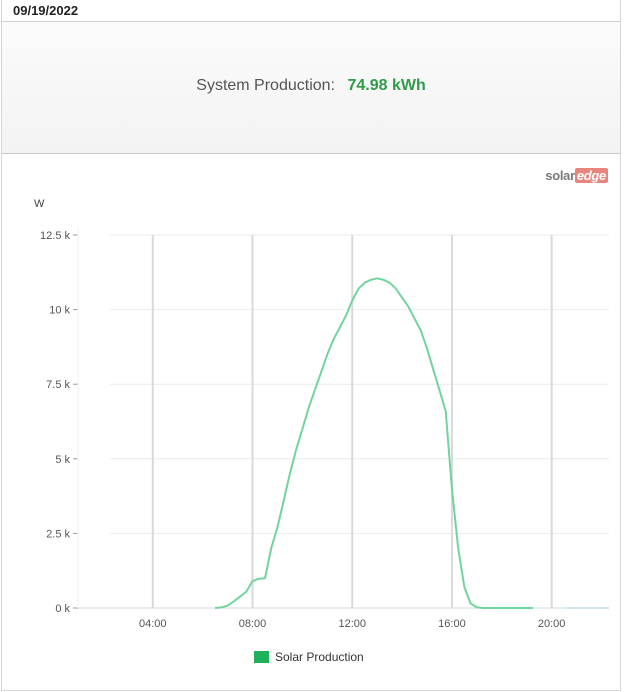 The width and height of the screenshot is (624, 692). I want to click on y-tick-label: 0 k, so click(62, 609).